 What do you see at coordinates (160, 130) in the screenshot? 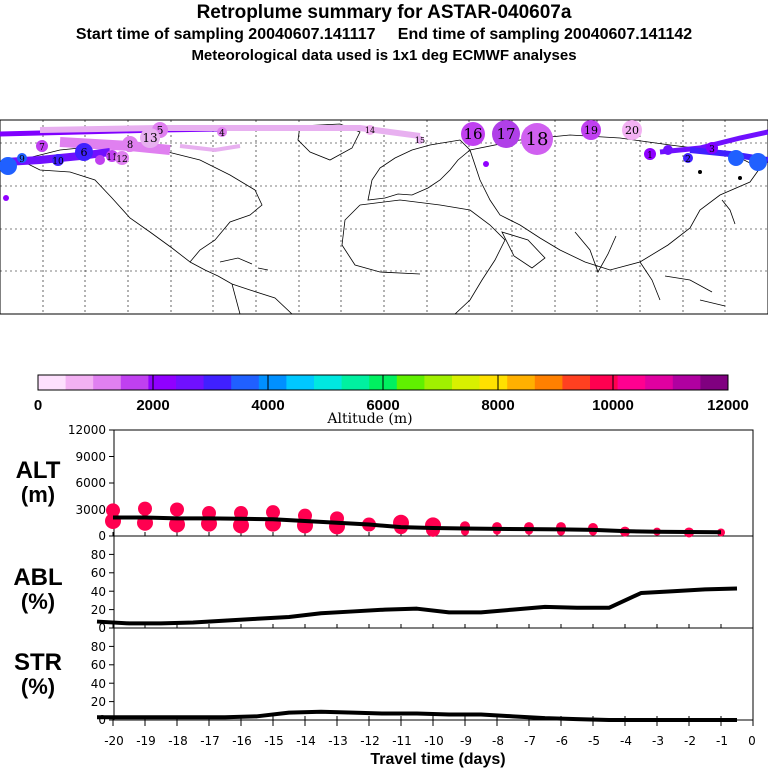
I see `plume-day-label-5: 5` at bounding box center [160, 130].